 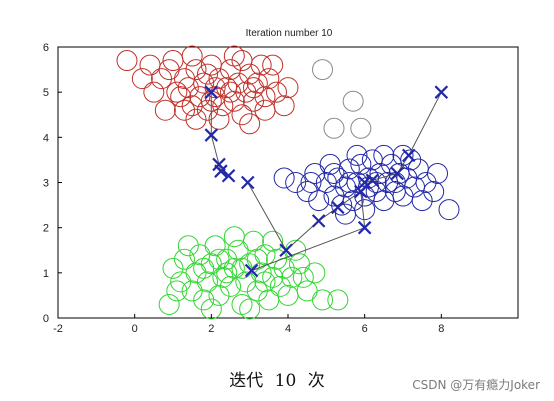 What do you see at coordinates (46, 274) in the screenshot?
I see `y-tick-label: 1` at bounding box center [46, 274].